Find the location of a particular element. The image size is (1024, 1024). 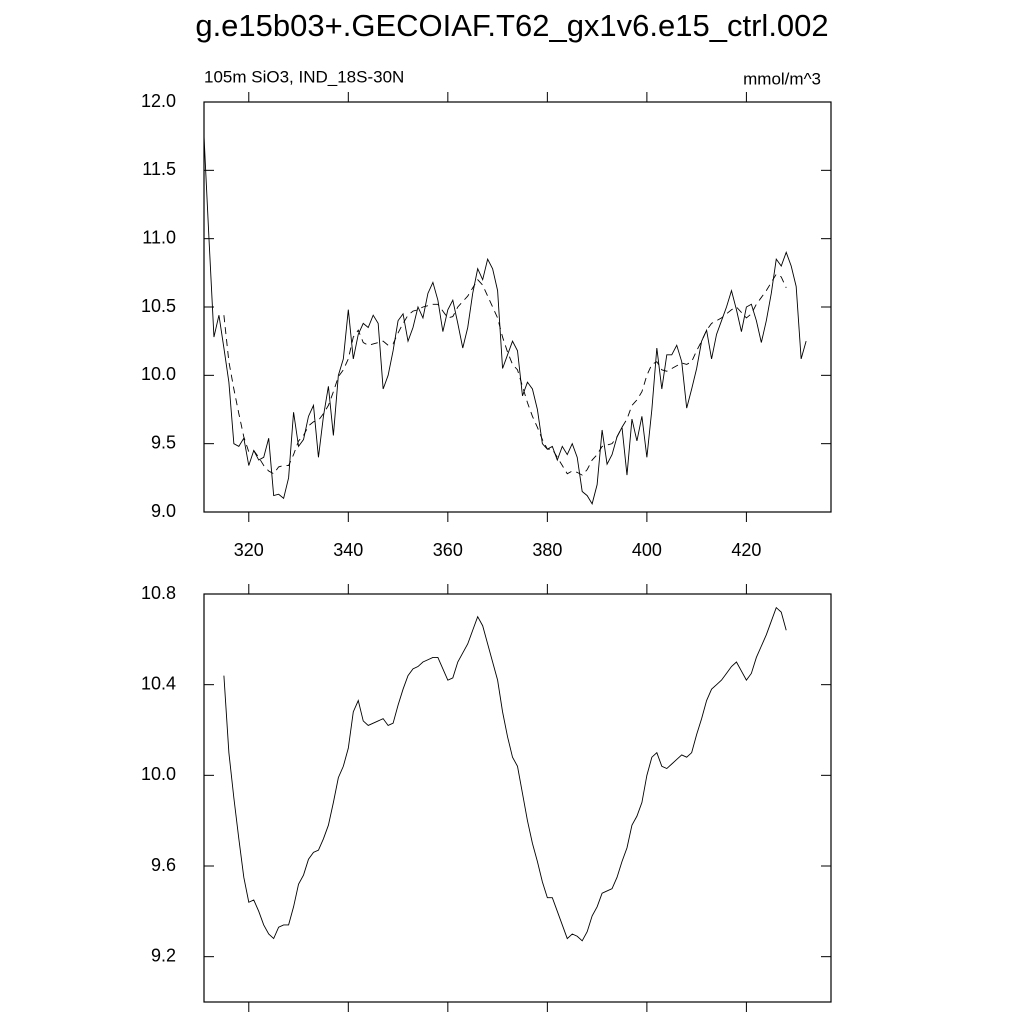

y-tick-label: 9.6 is located at coordinates (163, 865).